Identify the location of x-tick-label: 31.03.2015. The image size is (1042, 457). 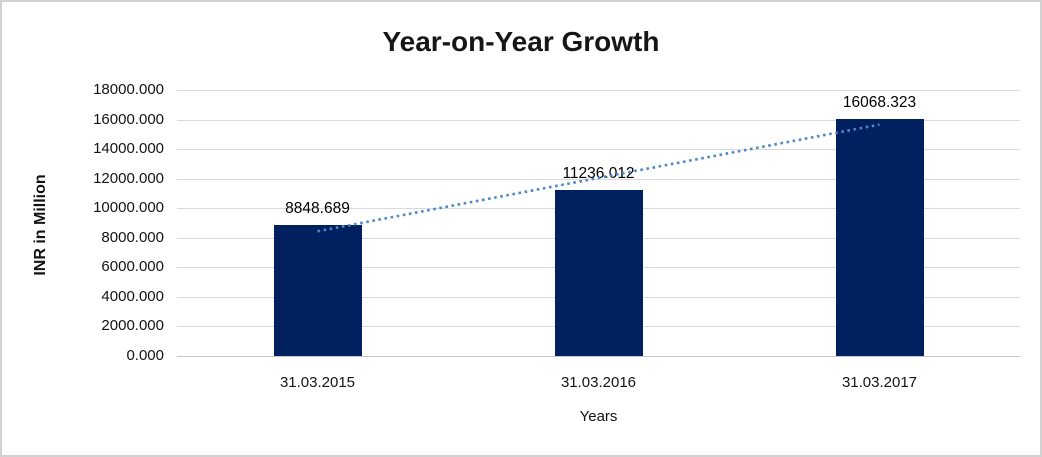
(317, 382).